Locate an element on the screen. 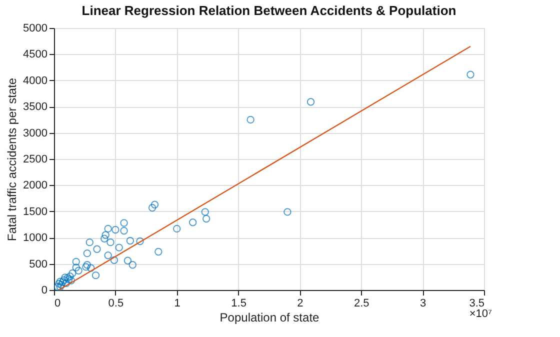 The width and height of the screenshot is (560, 337). y-tick-label: 1000 is located at coordinates (35, 238).